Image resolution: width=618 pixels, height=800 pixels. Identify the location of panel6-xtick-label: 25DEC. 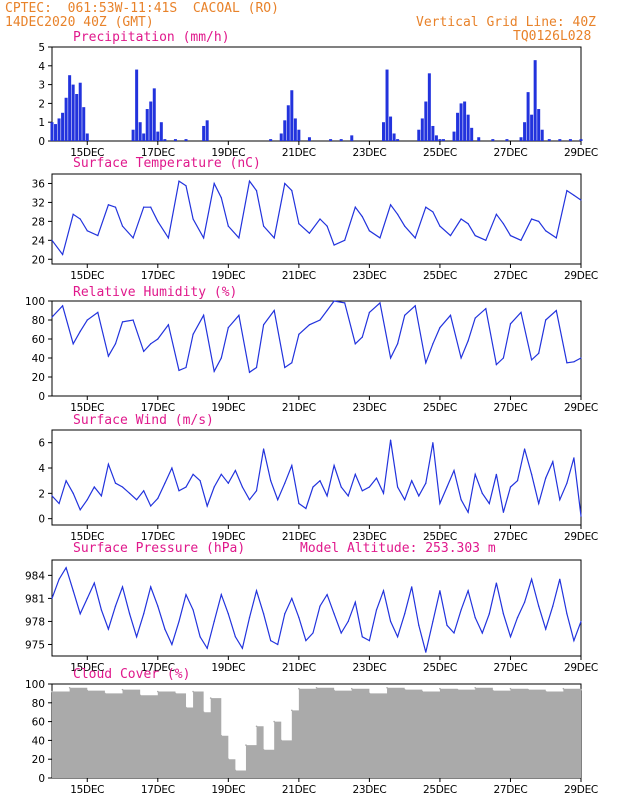
(440, 790).